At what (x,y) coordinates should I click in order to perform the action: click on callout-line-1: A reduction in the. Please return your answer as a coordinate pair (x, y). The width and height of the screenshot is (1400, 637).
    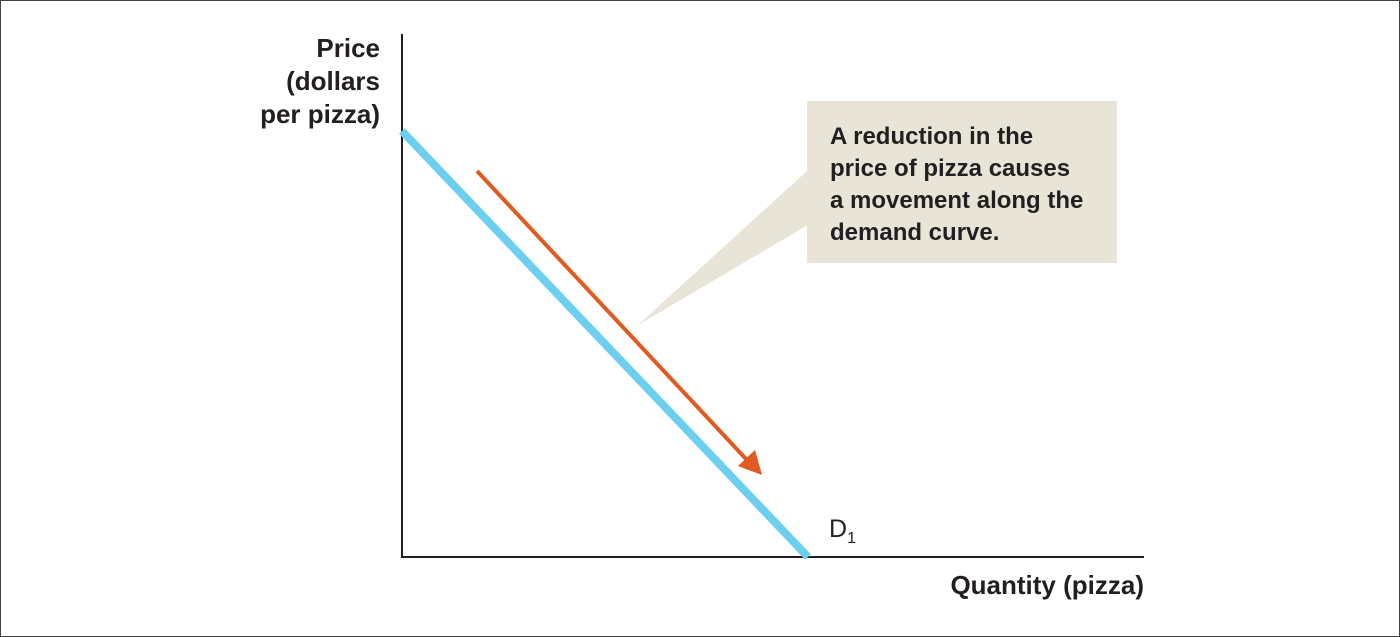
    Looking at the image, I should click on (932, 136).